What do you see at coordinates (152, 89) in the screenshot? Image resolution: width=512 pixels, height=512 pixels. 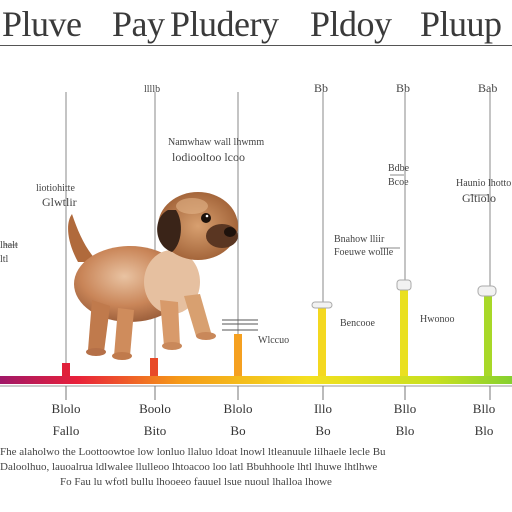 I see `stage-label: llllb` at bounding box center [152, 89].